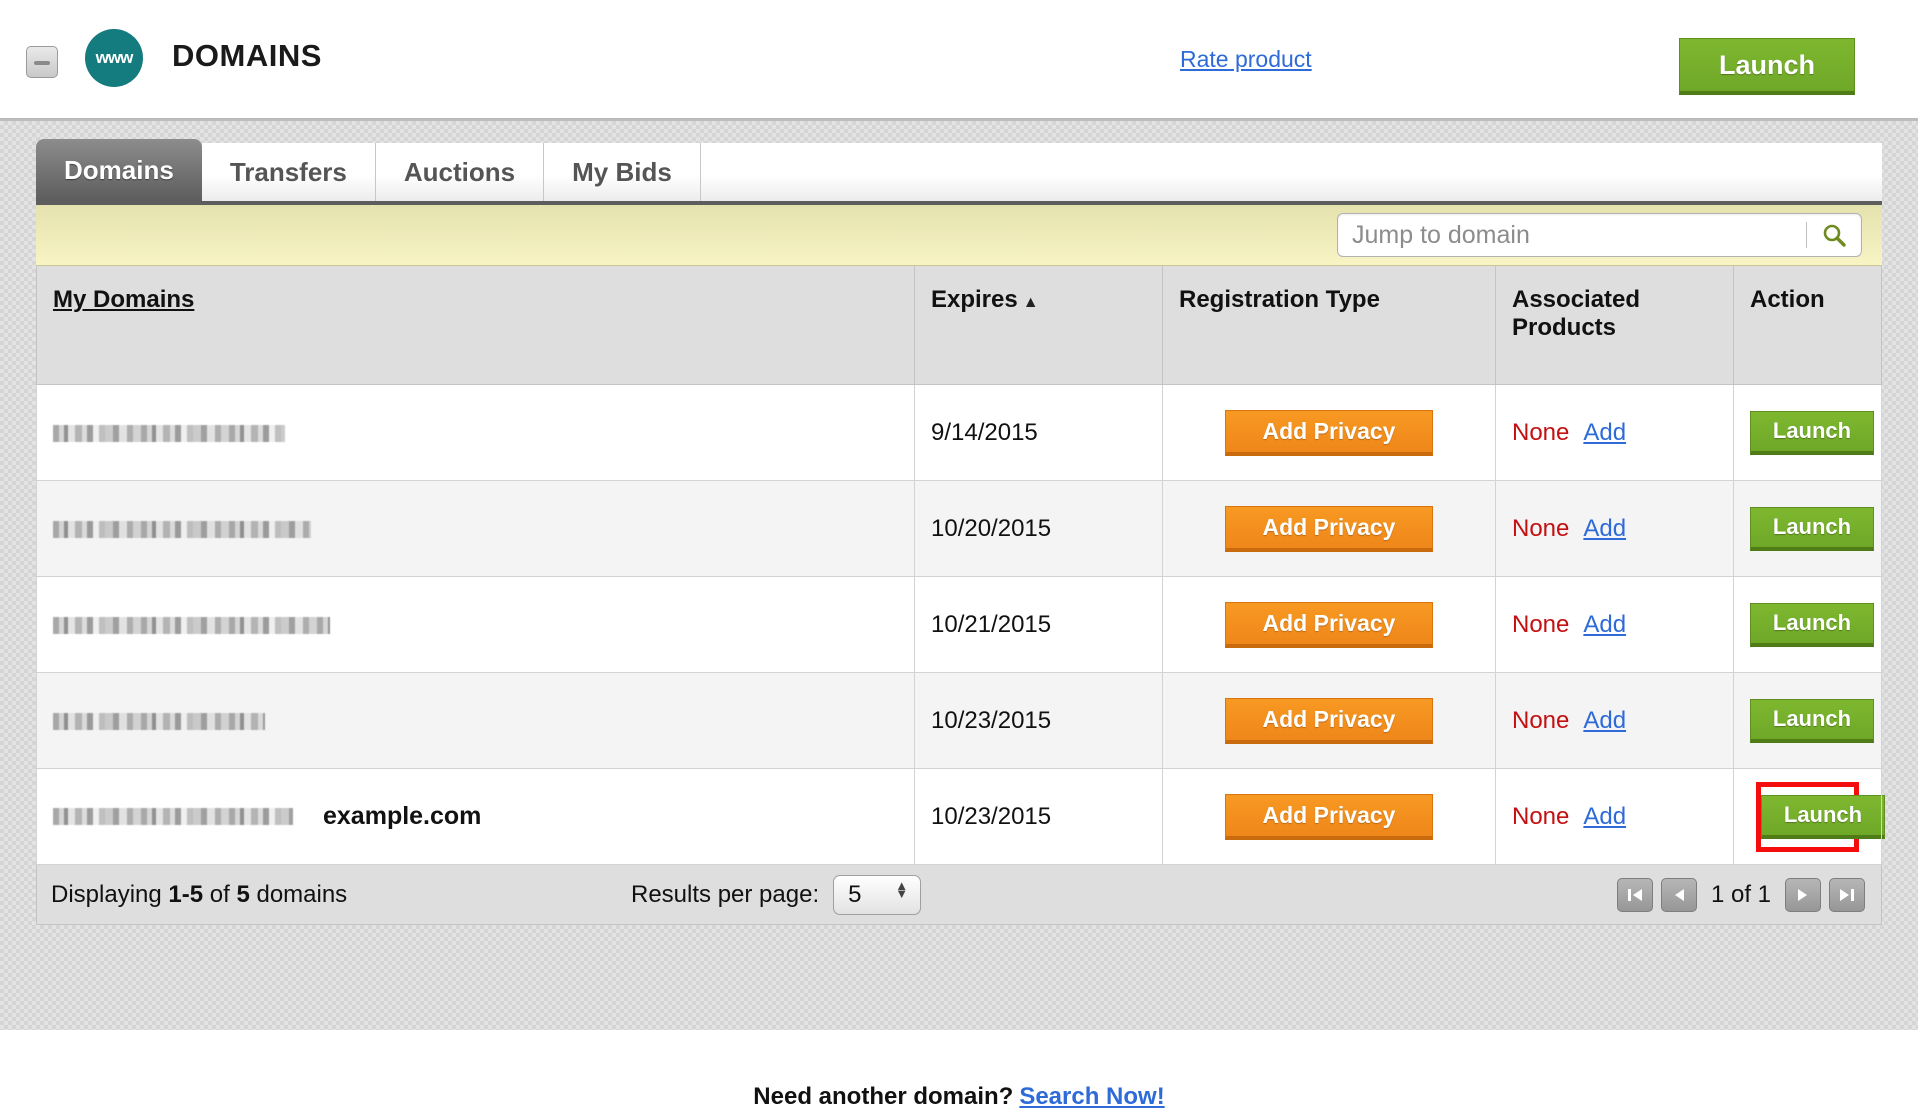 This screenshot has height=1111, width=1918. What do you see at coordinates (1767, 66) in the screenshot?
I see `header-launch-button: Launch` at bounding box center [1767, 66].